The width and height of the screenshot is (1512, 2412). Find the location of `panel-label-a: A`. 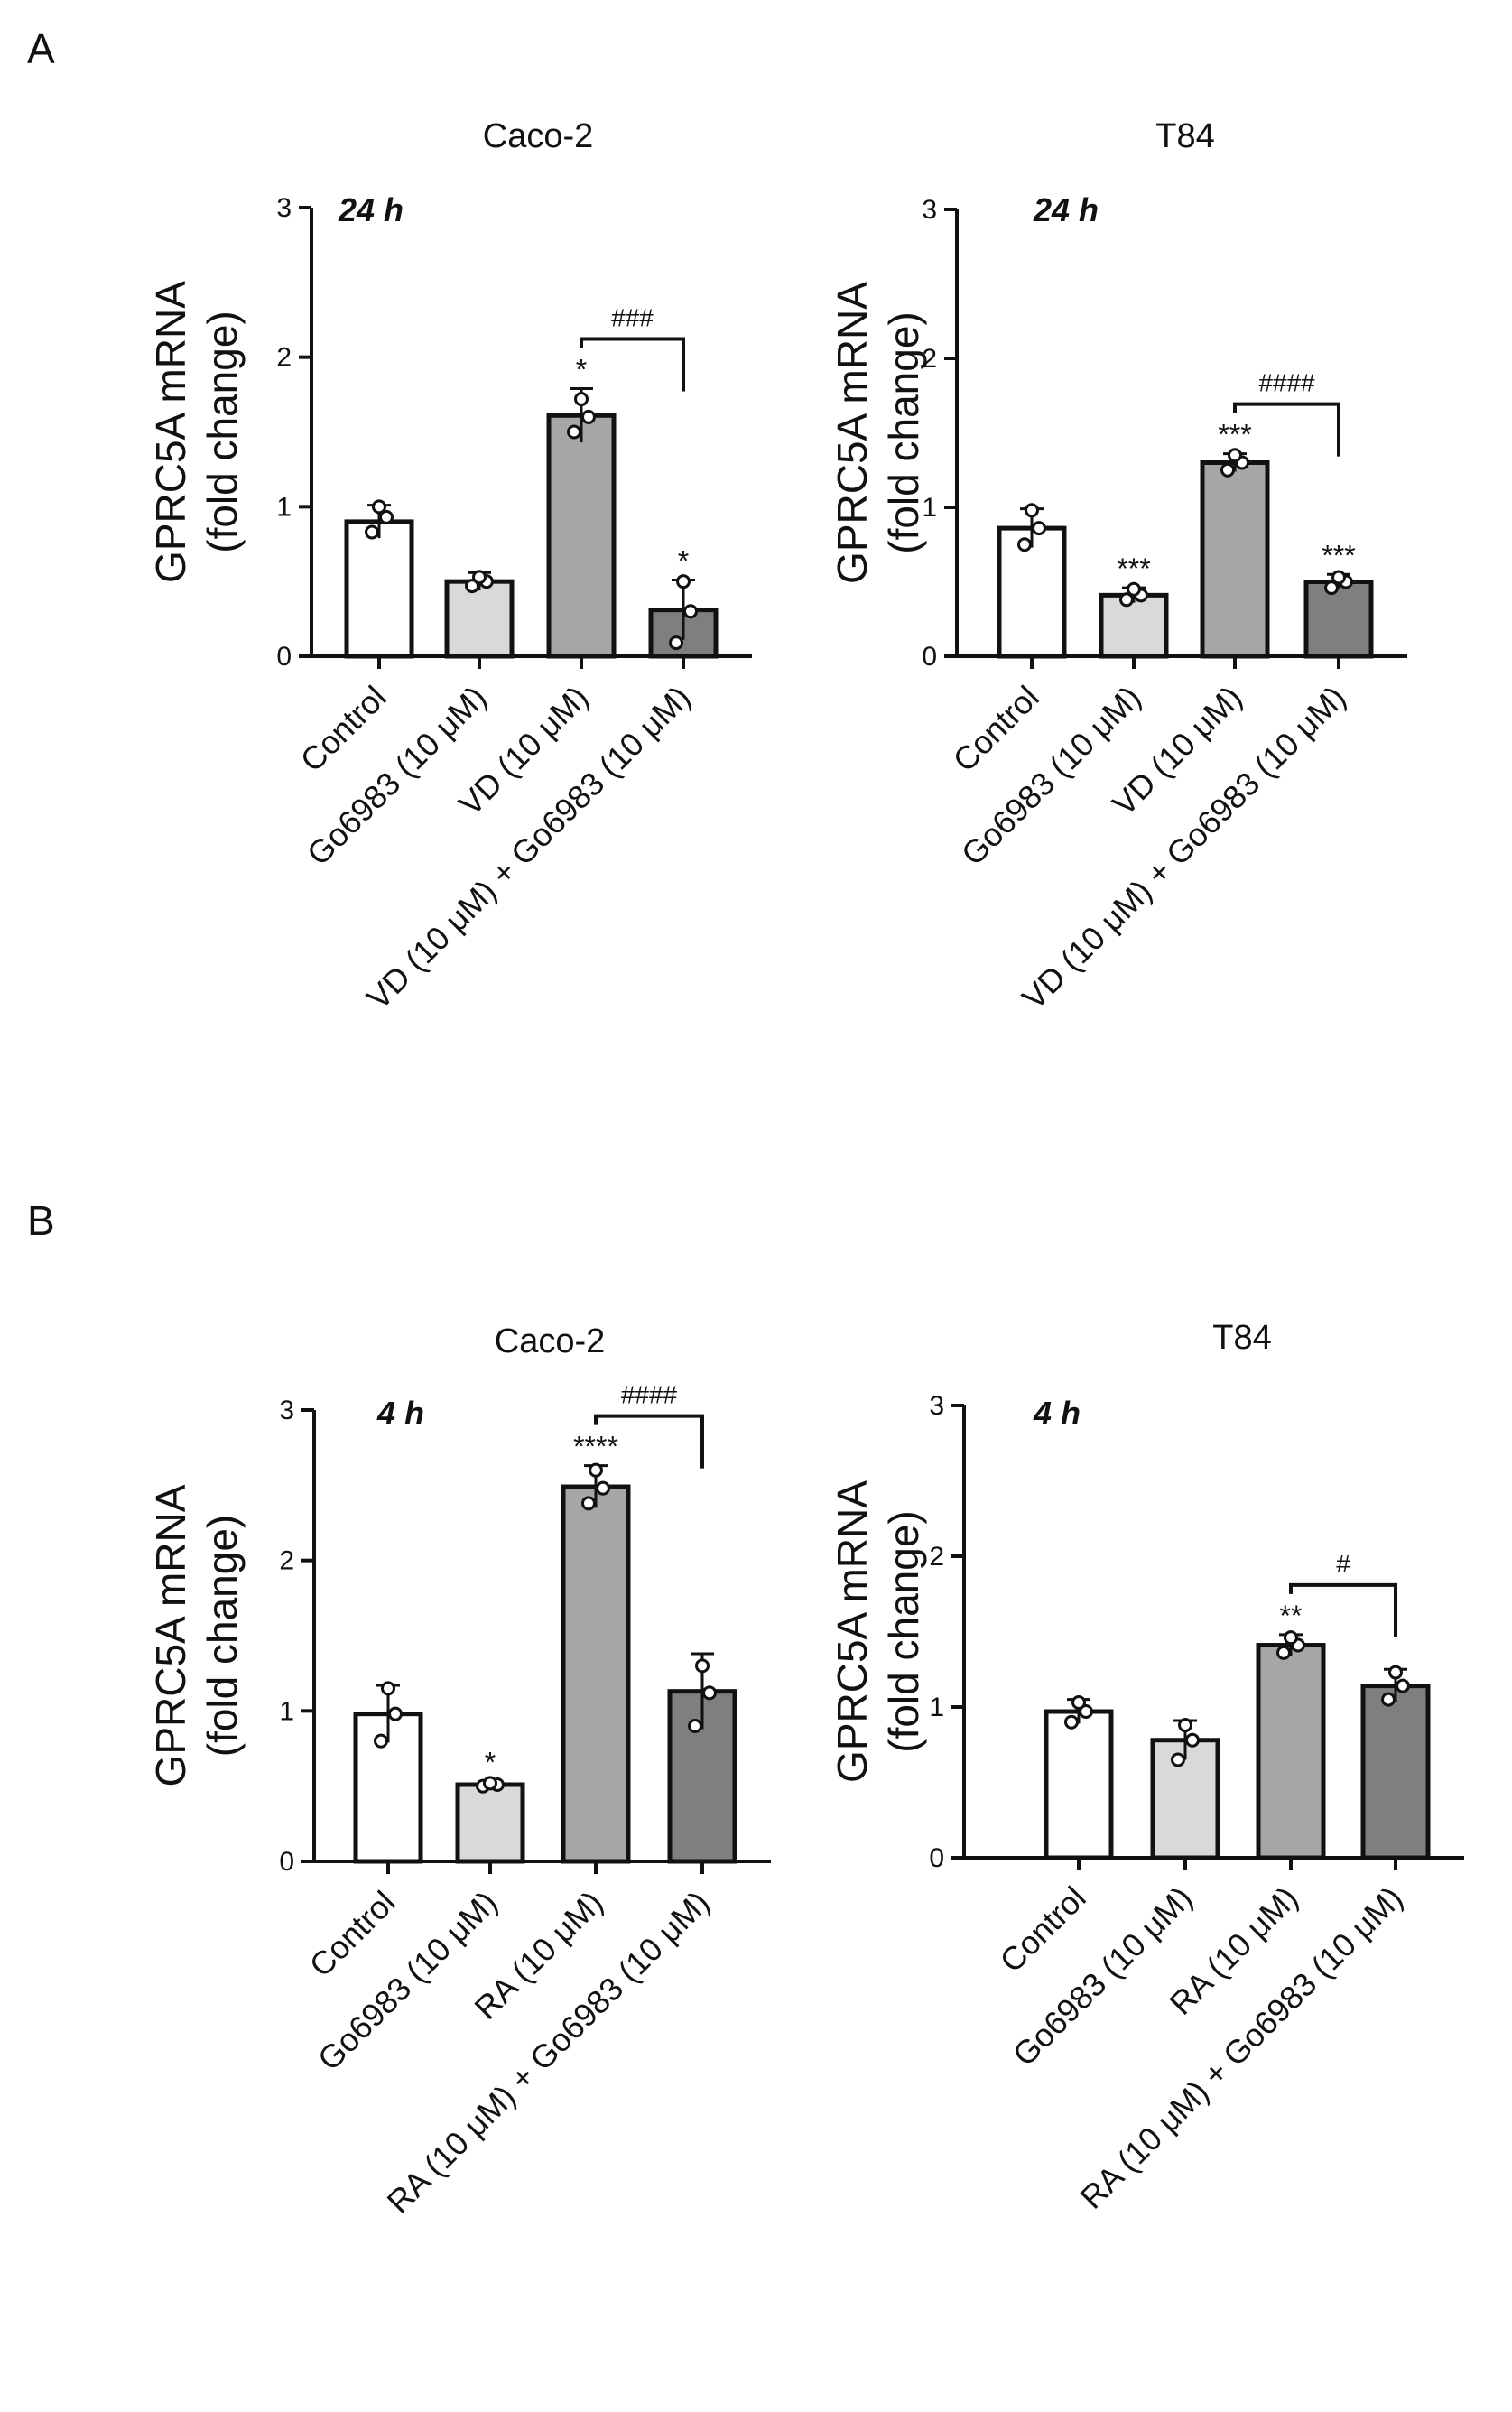

panel-label-a: A is located at coordinates (41, 48).